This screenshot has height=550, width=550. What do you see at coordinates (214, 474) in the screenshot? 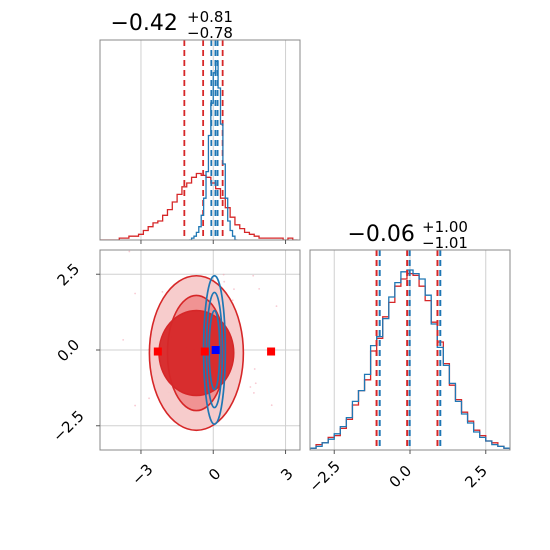
I see `joint-xtick-label-1: 0` at bounding box center [214, 474].